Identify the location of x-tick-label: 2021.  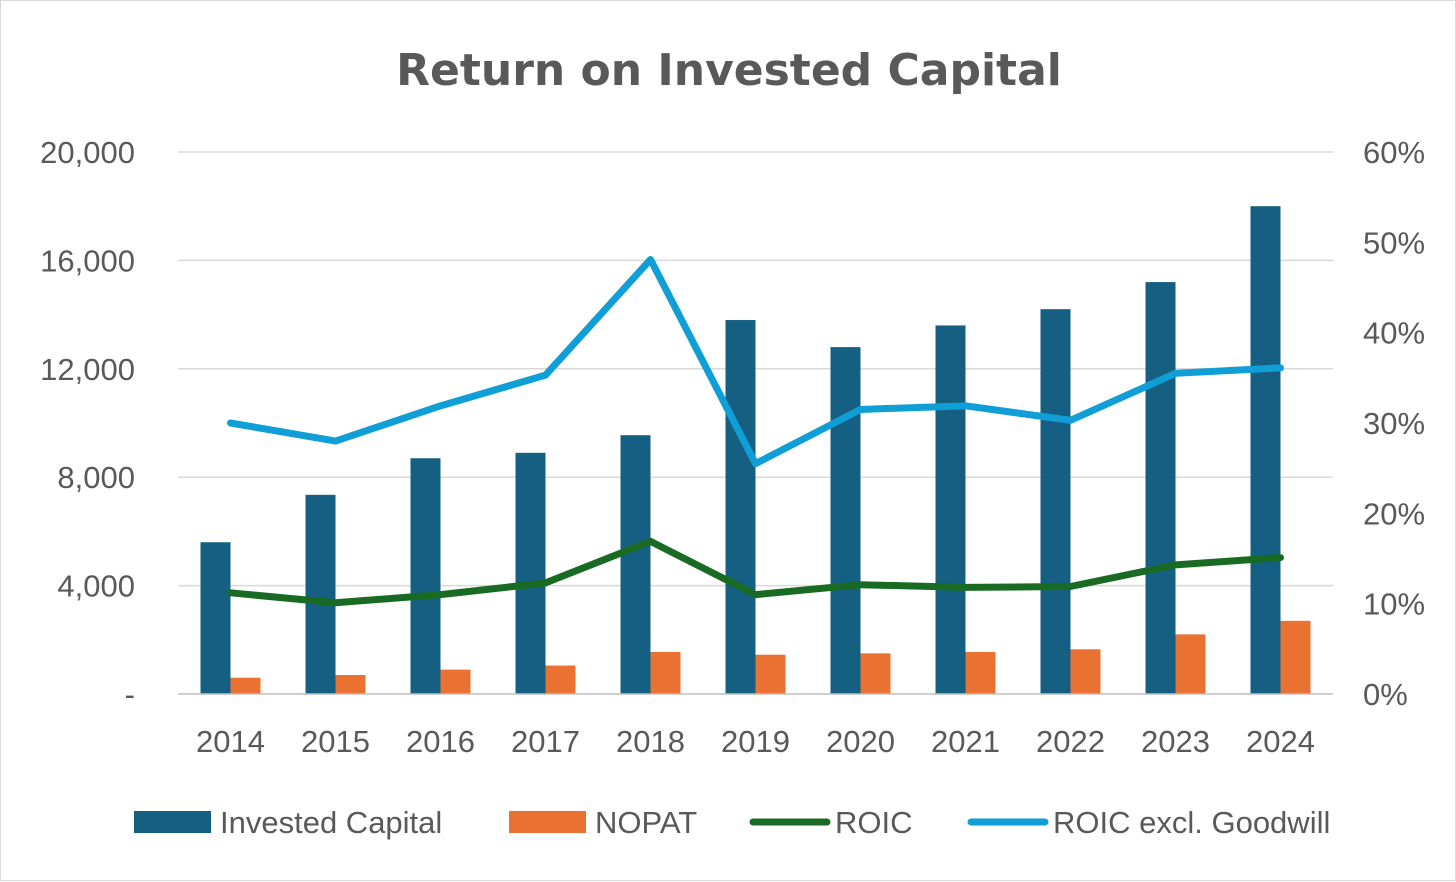
(965, 741).